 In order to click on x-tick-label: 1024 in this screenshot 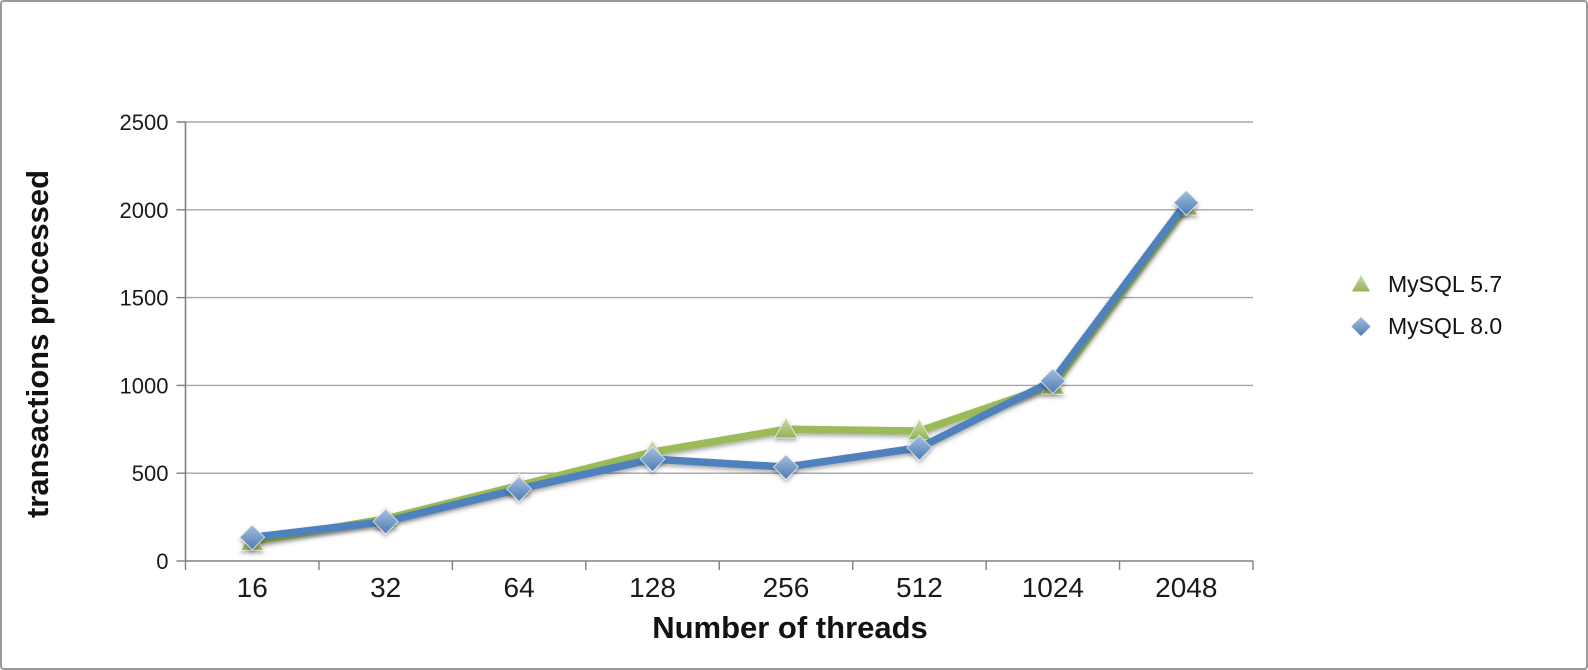, I will do `click(1053, 587)`.